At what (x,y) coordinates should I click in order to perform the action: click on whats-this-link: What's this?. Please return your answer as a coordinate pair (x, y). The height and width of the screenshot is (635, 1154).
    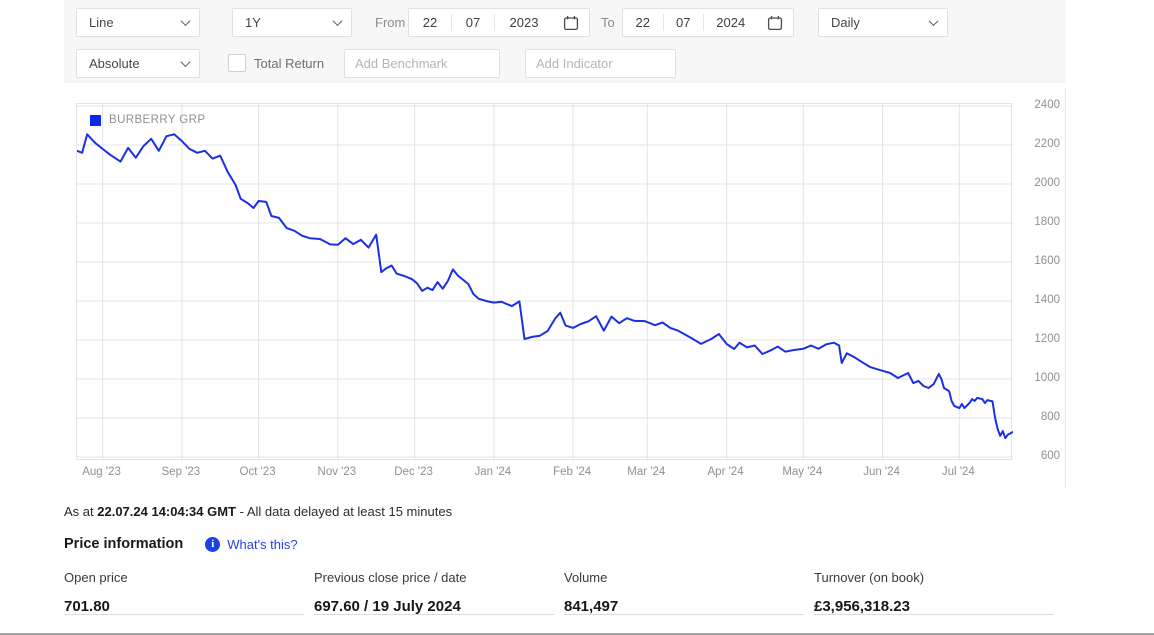
    Looking at the image, I should click on (262, 544).